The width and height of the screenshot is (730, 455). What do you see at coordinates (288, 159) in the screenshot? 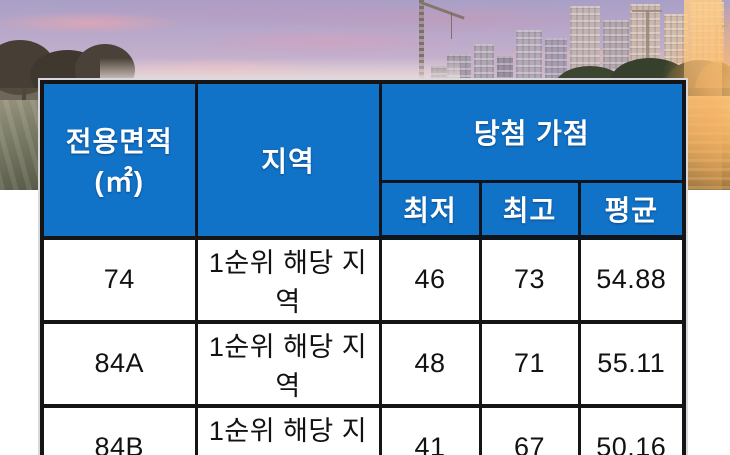
I see `region-header-cell: 지역` at bounding box center [288, 159].